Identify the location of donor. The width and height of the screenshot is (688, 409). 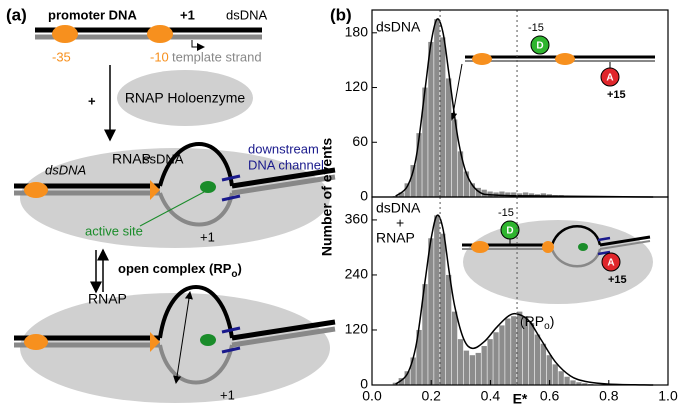
(540, 45).